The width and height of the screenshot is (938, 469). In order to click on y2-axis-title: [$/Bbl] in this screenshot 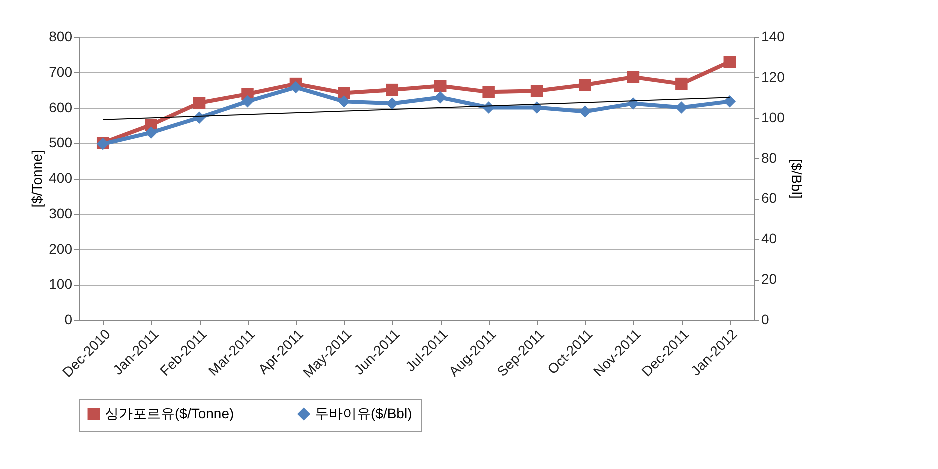, I will do `click(796, 179)`.